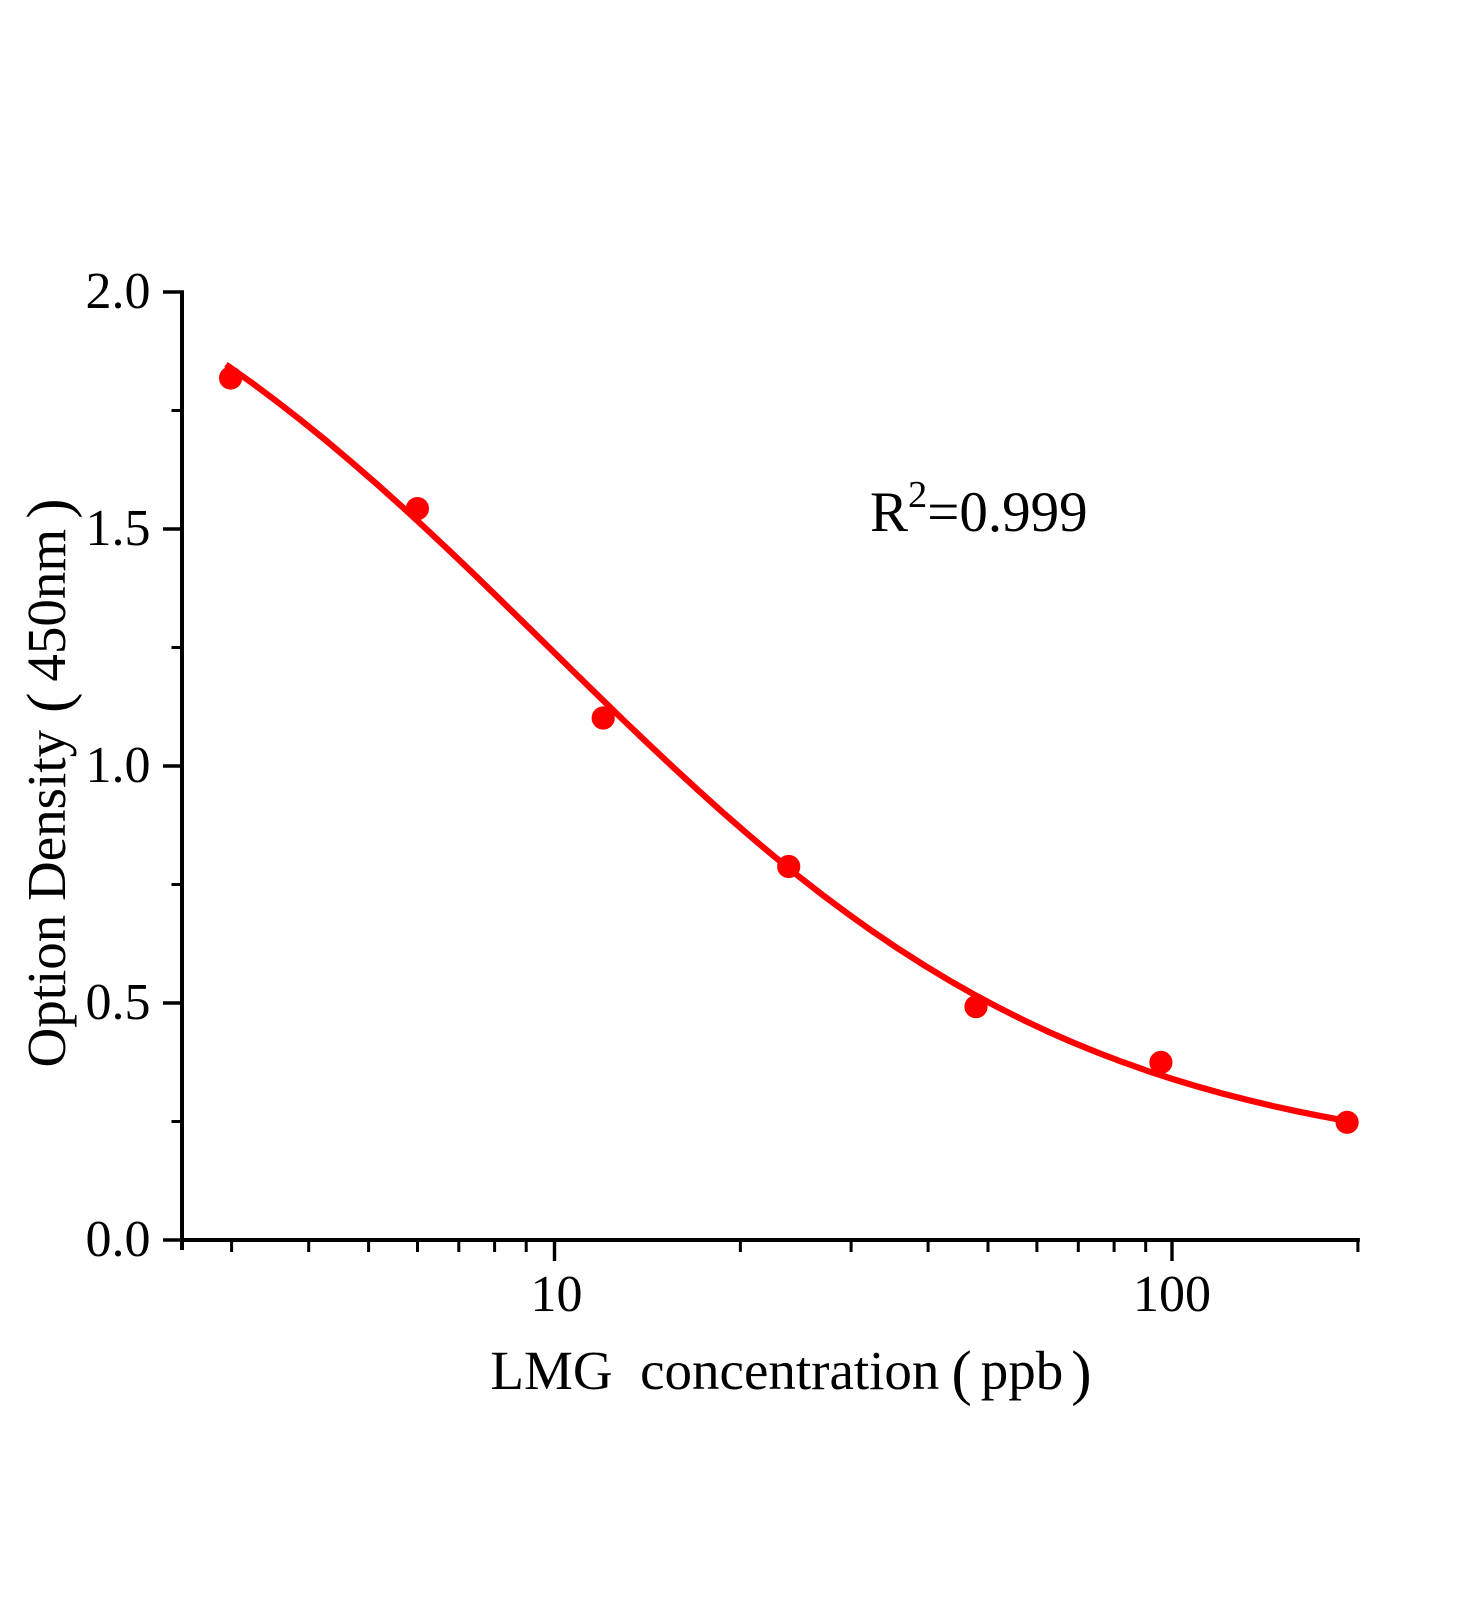 This screenshot has width=1472, height=1600. I want to click on svg-text: LMG concentration(ppb), so click(790, 1373).